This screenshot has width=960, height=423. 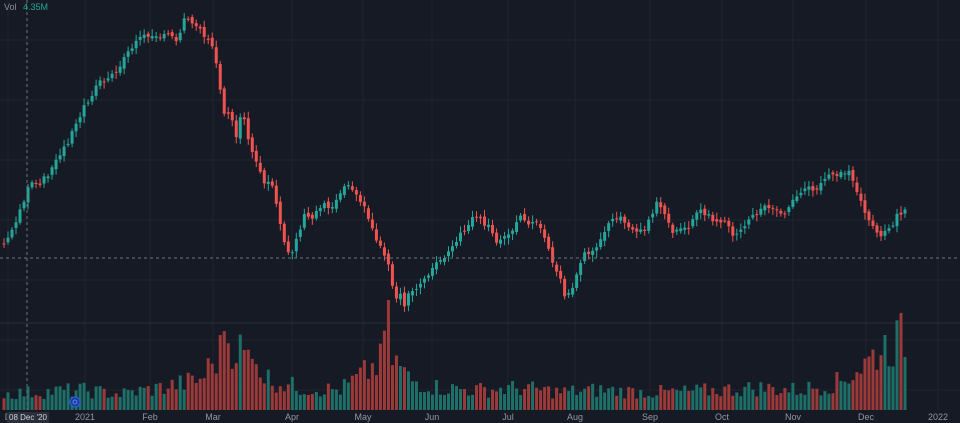 What do you see at coordinates (363, 417) in the screenshot?
I see `x-axis-tick-label: May` at bounding box center [363, 417].